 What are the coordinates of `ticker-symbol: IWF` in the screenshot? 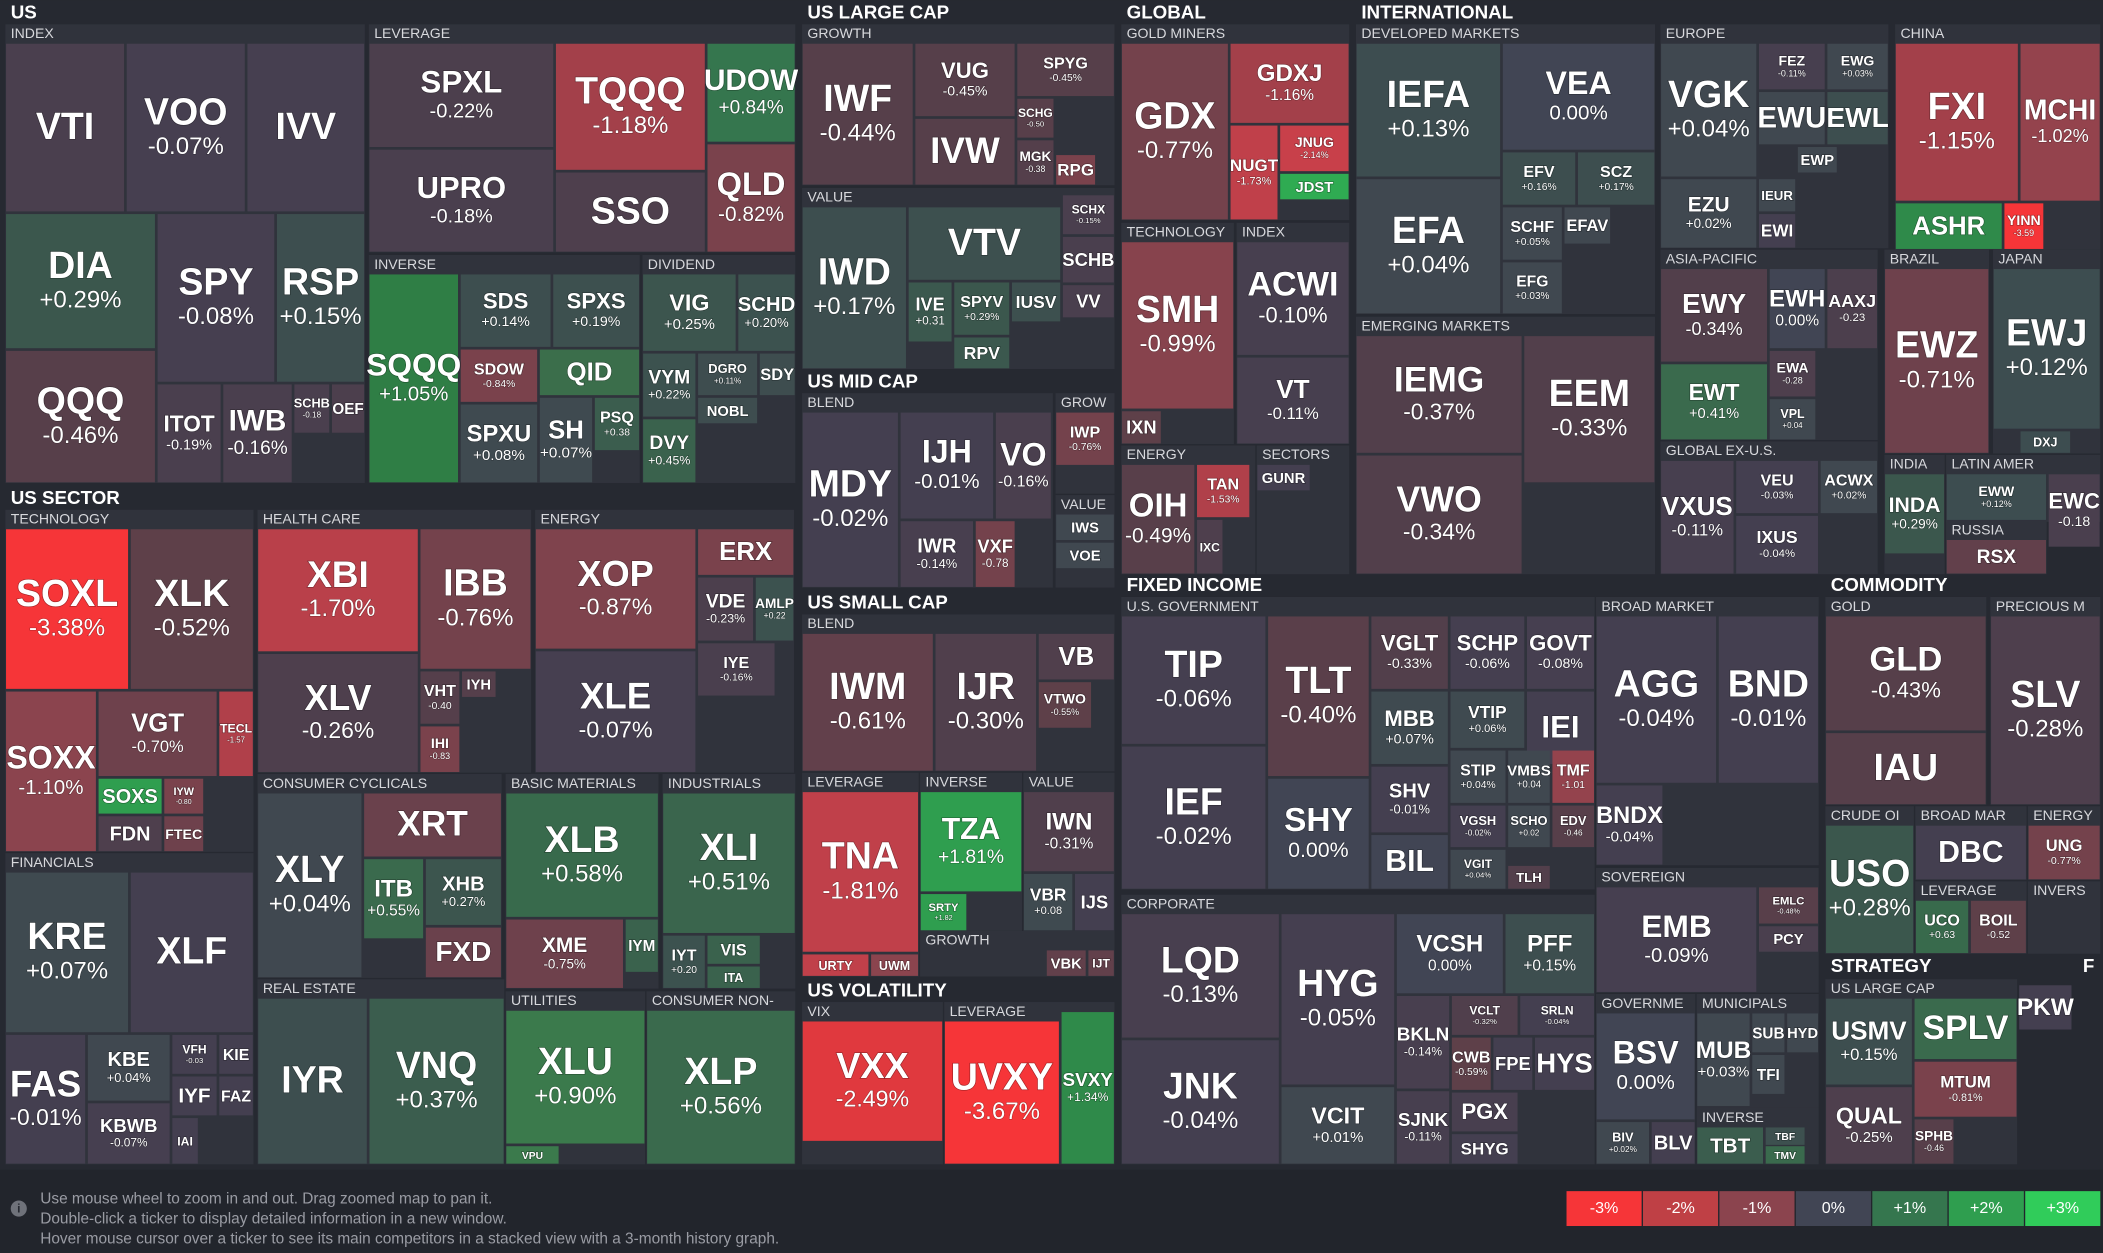 It's located at (858, 97).